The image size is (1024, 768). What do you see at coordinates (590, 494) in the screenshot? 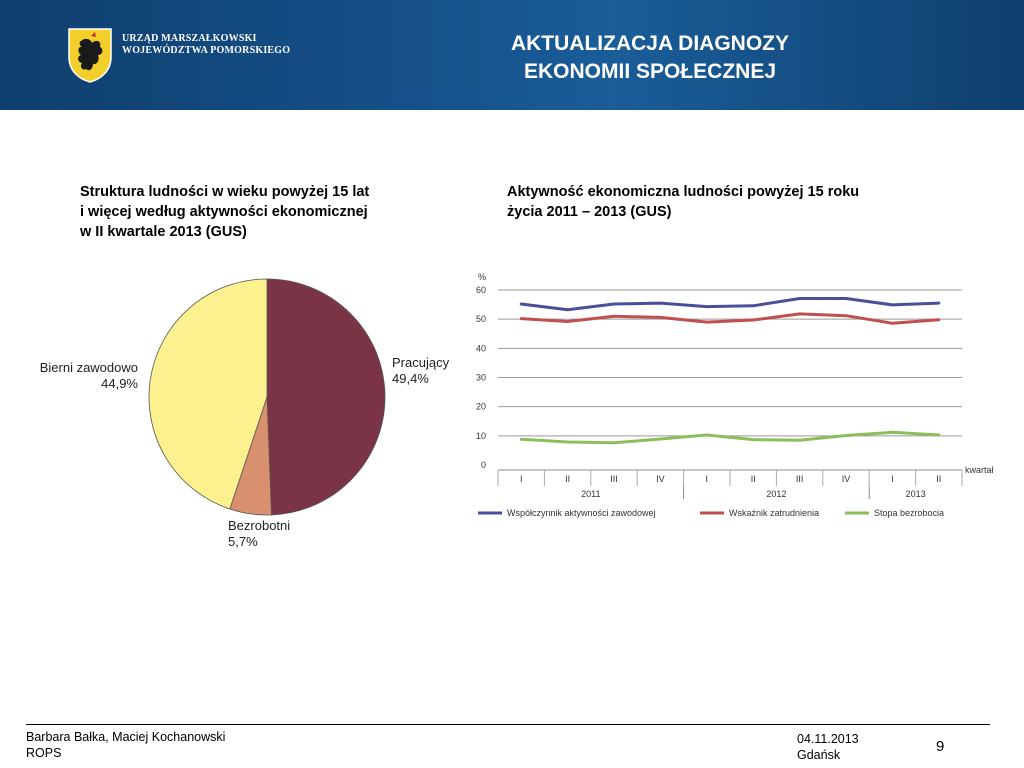
I see `year-label-2011: 2011` at bounding box center [590, 494].